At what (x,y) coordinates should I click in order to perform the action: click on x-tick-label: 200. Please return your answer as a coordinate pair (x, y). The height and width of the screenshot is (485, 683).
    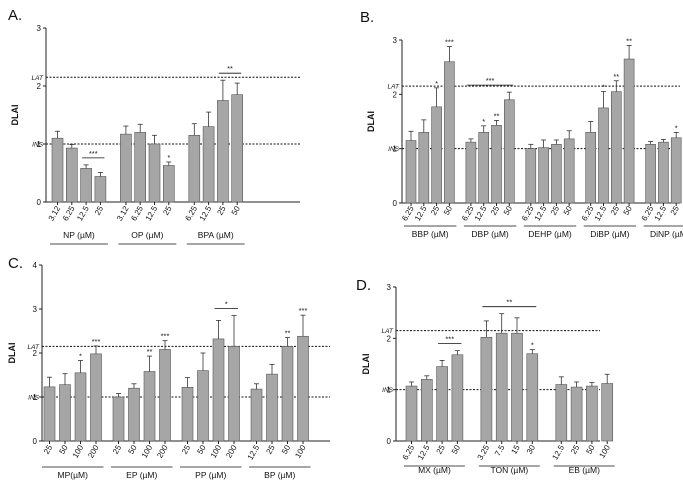
    Looking at the image, I should click on (162, 451).